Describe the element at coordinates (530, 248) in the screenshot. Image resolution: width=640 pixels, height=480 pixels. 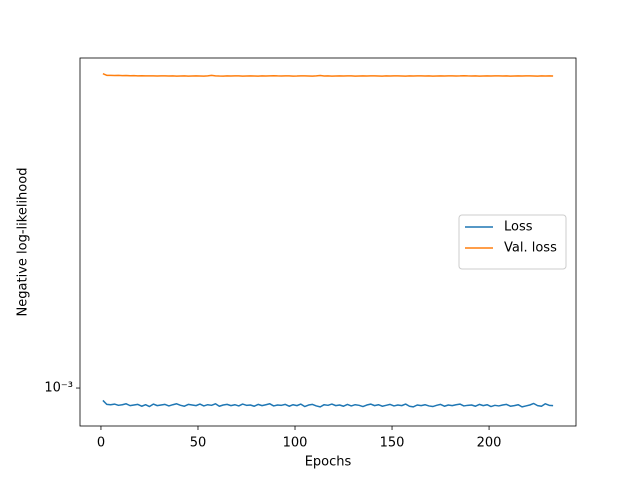
I see `legend-label: Val. loss` at that location.